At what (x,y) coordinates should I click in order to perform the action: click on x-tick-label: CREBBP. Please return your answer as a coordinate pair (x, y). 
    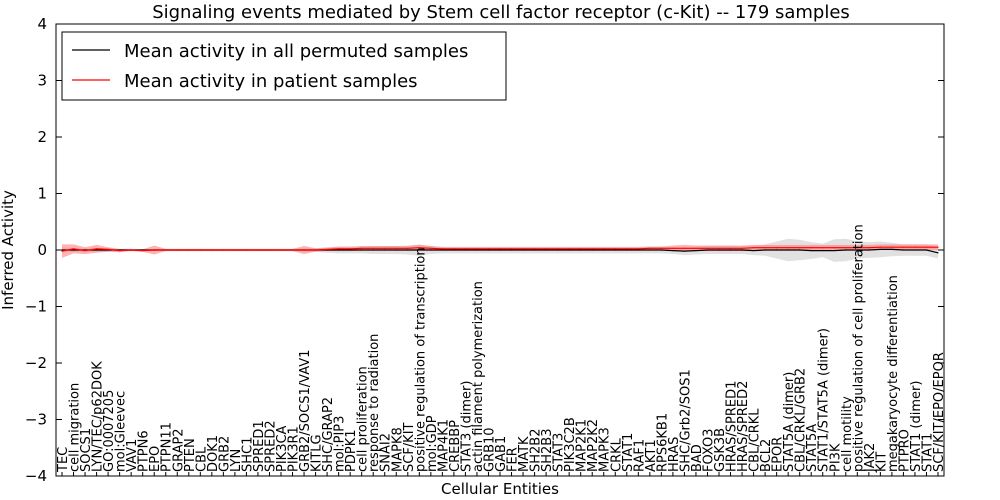
    Looking at the image, I should click on (455, 446).